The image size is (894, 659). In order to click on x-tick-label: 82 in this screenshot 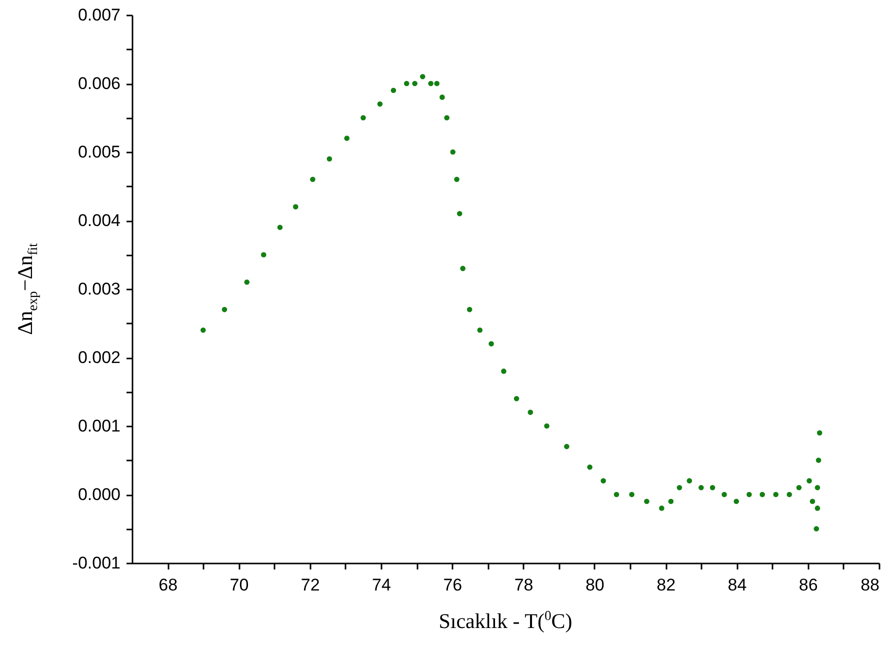, I will do `click(666, 585)`.